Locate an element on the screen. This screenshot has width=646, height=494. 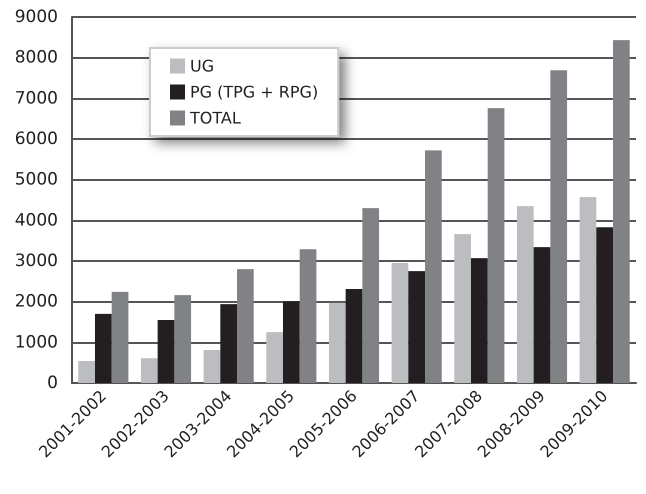
y-tick-label: 7000 is located at coordinates (36, 98).